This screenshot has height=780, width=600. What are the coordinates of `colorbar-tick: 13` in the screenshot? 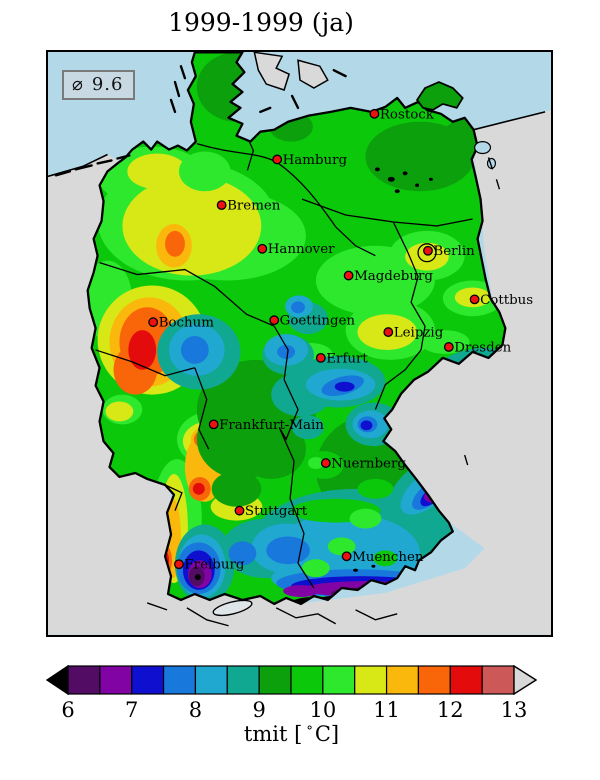 It's located at (514, 710).